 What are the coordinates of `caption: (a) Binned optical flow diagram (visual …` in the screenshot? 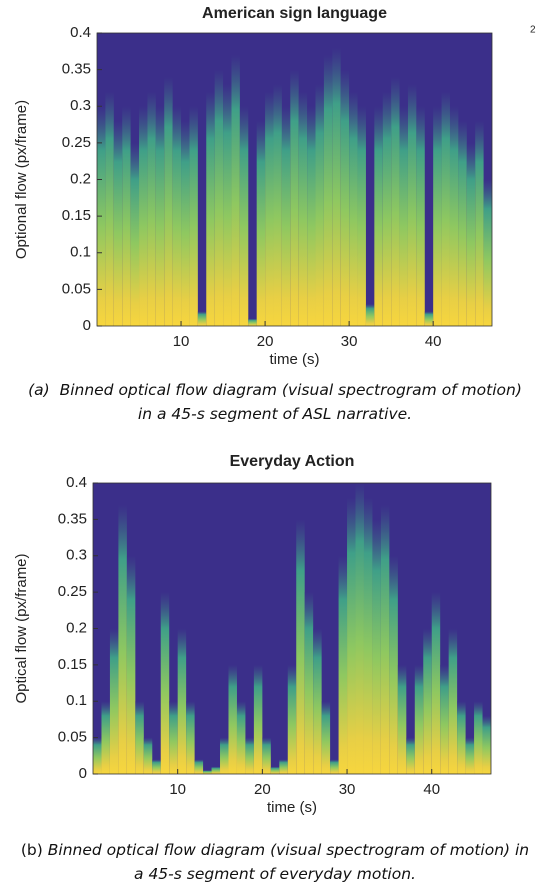 It's located at (275, 402).